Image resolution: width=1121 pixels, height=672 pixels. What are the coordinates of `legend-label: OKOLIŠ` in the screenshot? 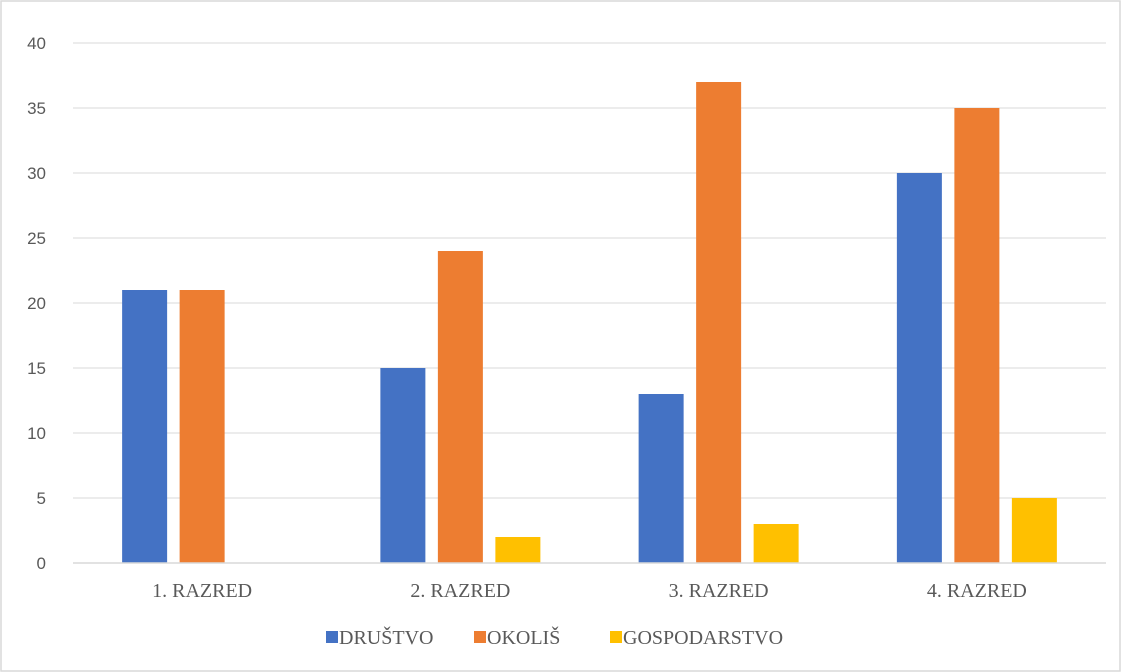 It's located at (523, 637).